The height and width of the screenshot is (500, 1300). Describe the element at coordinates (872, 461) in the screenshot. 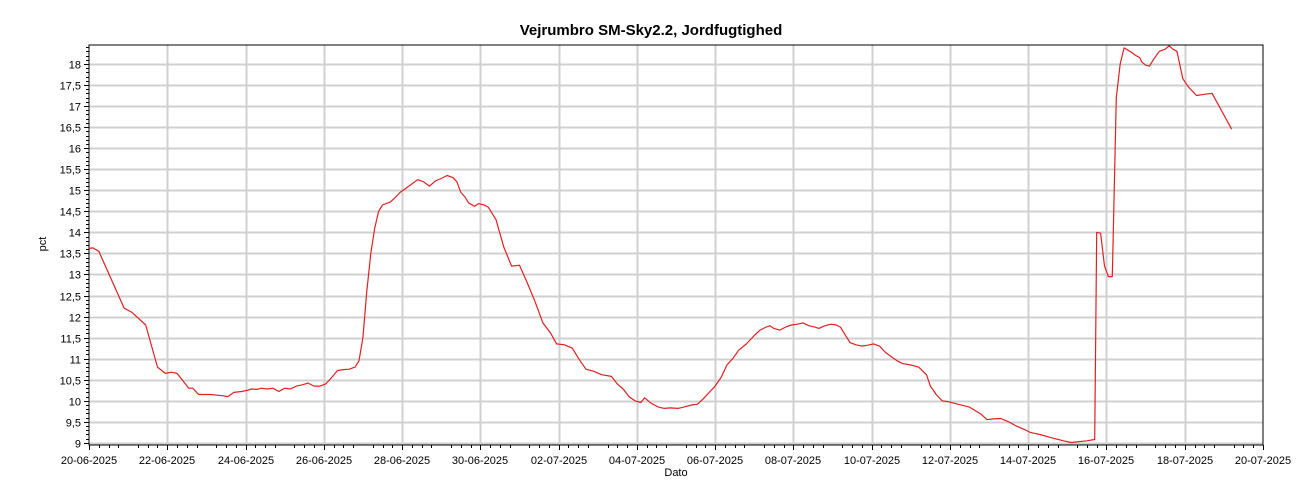

I see `x-tick-label: 10-07-2025` at that location.